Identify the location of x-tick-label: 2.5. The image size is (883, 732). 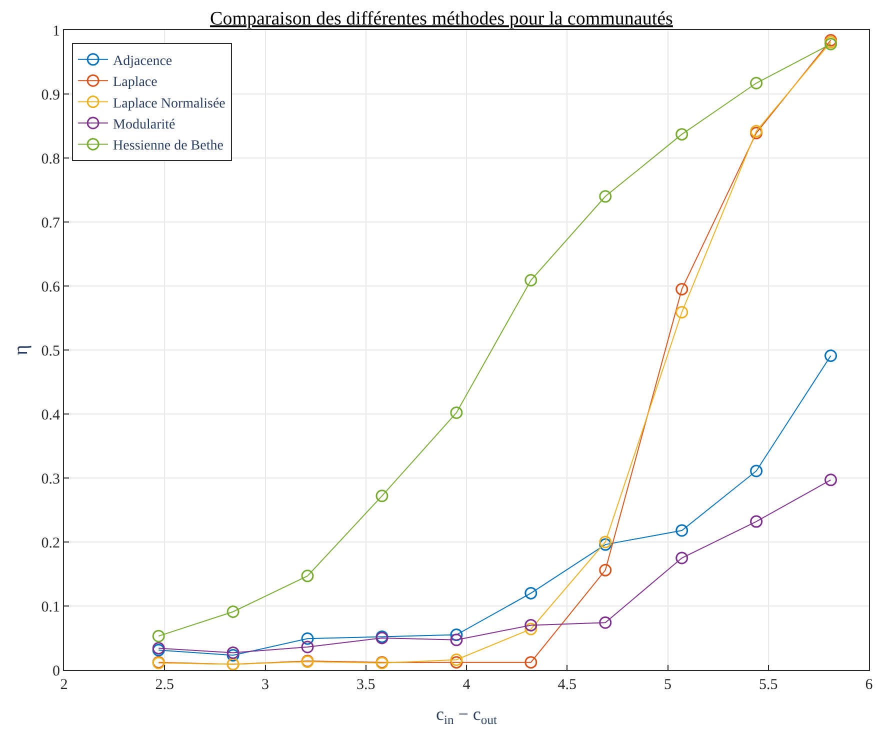
(164, 685).